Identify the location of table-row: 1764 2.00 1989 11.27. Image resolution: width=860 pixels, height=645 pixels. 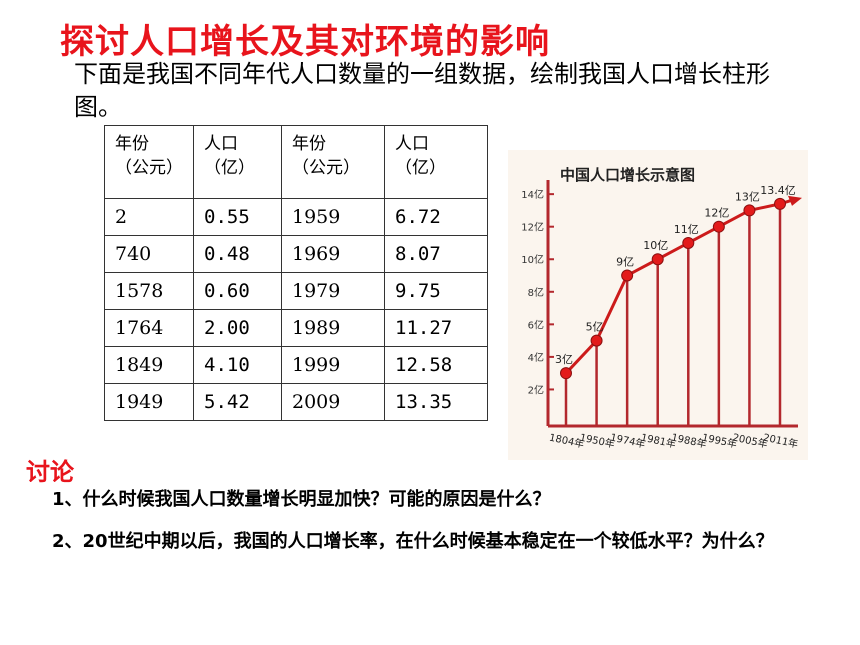
(296, 328).